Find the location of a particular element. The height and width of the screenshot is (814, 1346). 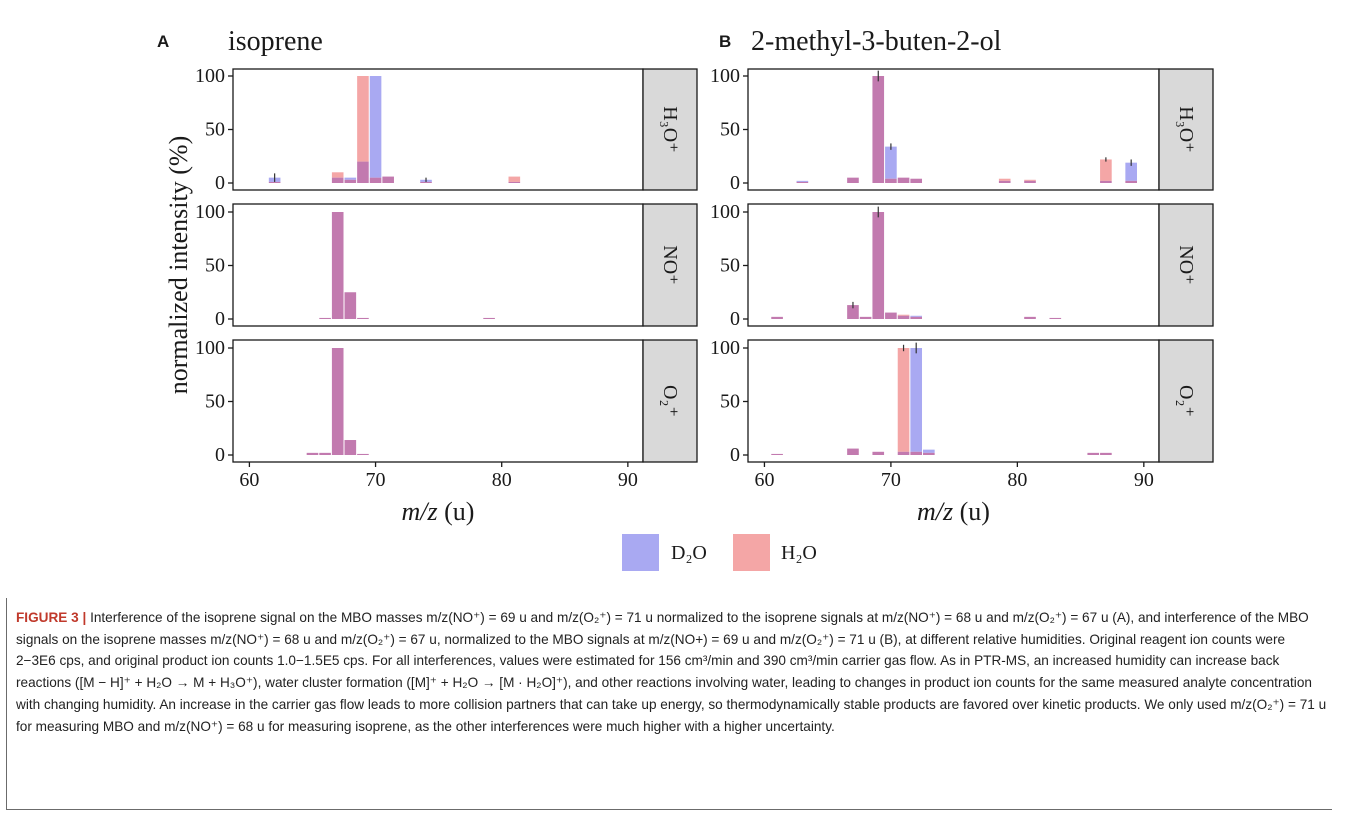

legend-swatch-d2o is located at coordinates (640, 552).